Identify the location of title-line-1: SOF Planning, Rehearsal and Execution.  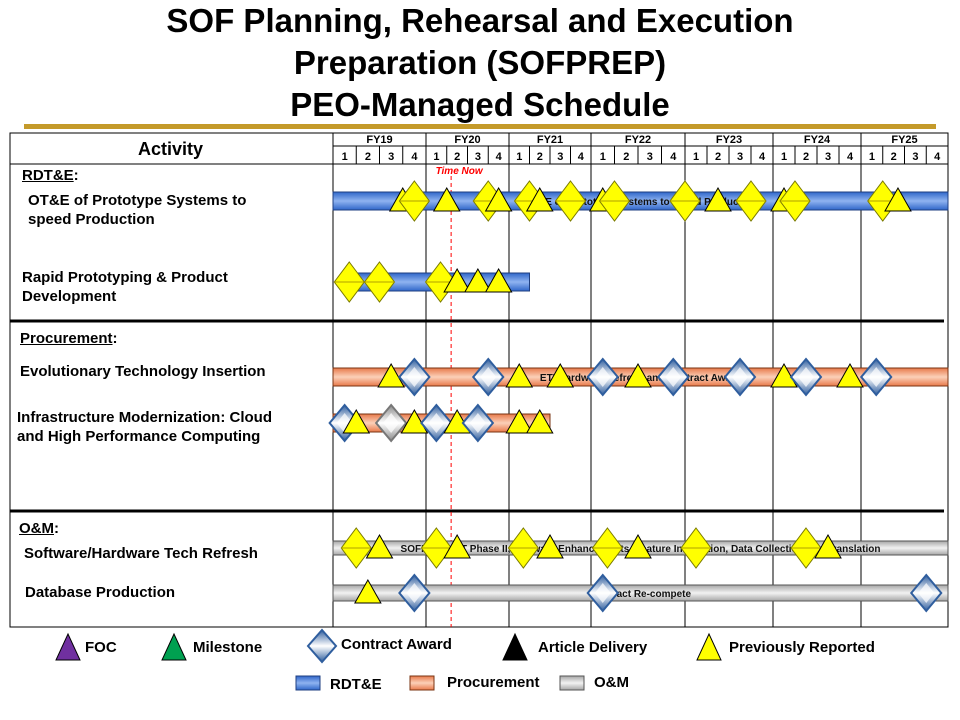
(480, 20).